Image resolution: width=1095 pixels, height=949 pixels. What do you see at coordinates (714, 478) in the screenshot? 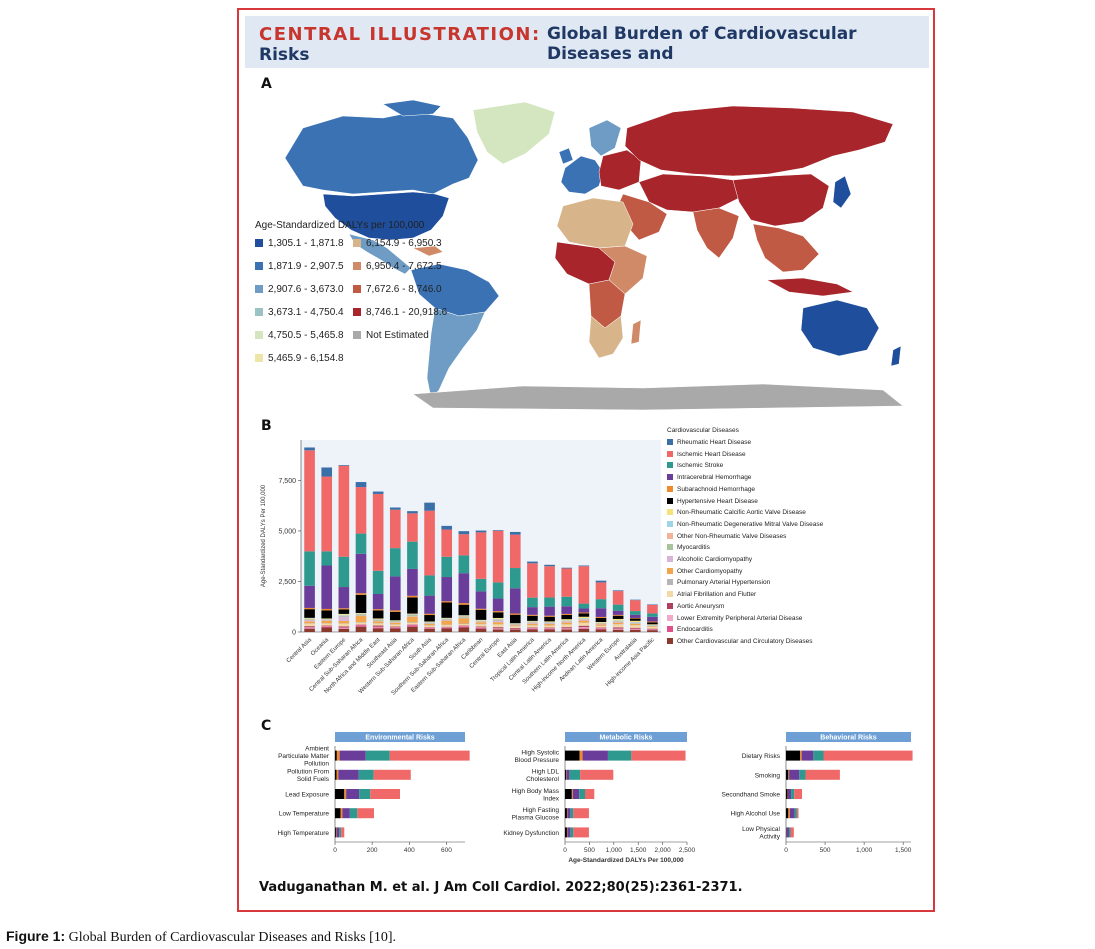
I see `cvd-legend-label: Intracerebral Hemorrhage` at bounding box center [714, 478].